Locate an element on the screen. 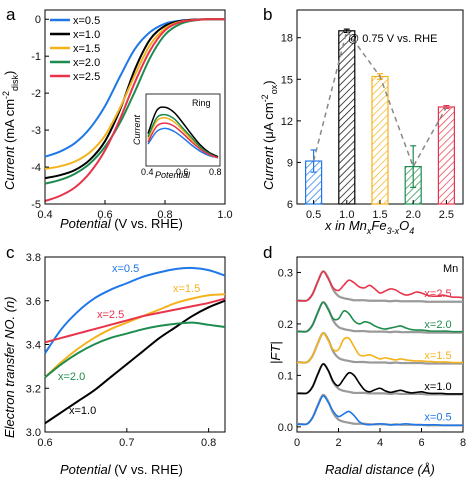 This screenshot has height=486, width=468. panel-a-ytick-5: -5 is located at coordinates (36, 205).